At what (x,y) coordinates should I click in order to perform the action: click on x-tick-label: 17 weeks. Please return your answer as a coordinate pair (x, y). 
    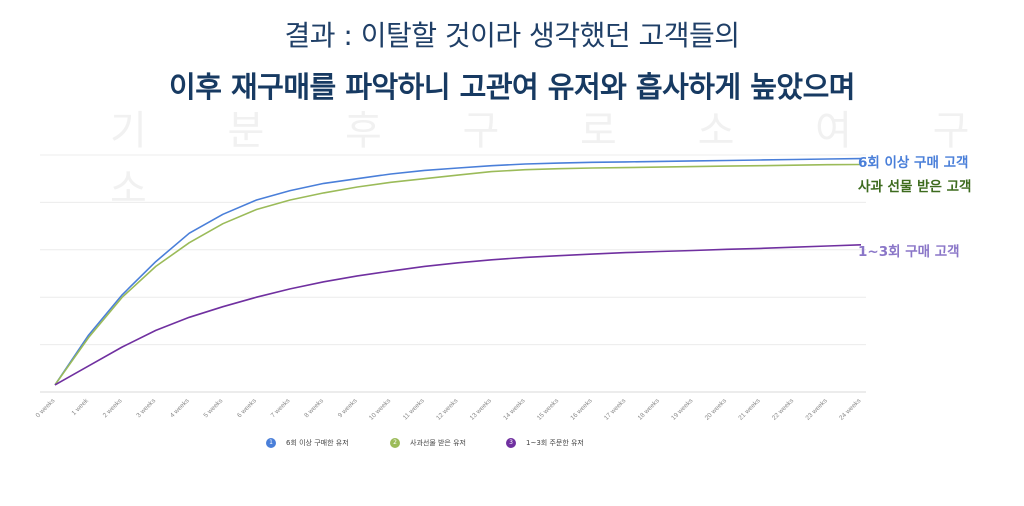
    Looking at the image, I should click on (615, 409).